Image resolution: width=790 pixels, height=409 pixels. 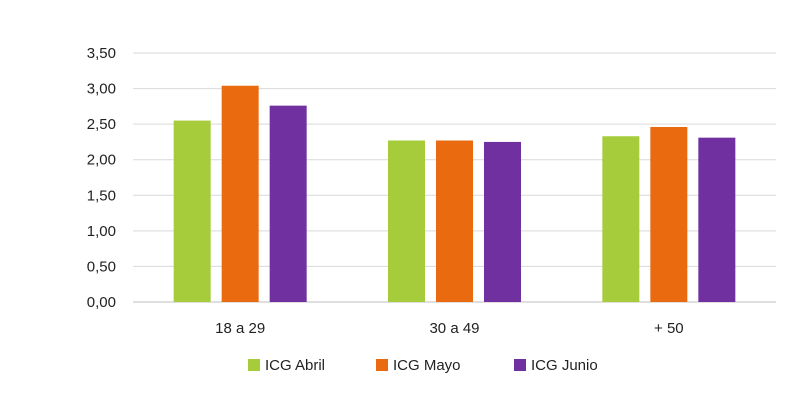 I want to click on x-tick-label: 18 a 29, so click(x=240, y=328).